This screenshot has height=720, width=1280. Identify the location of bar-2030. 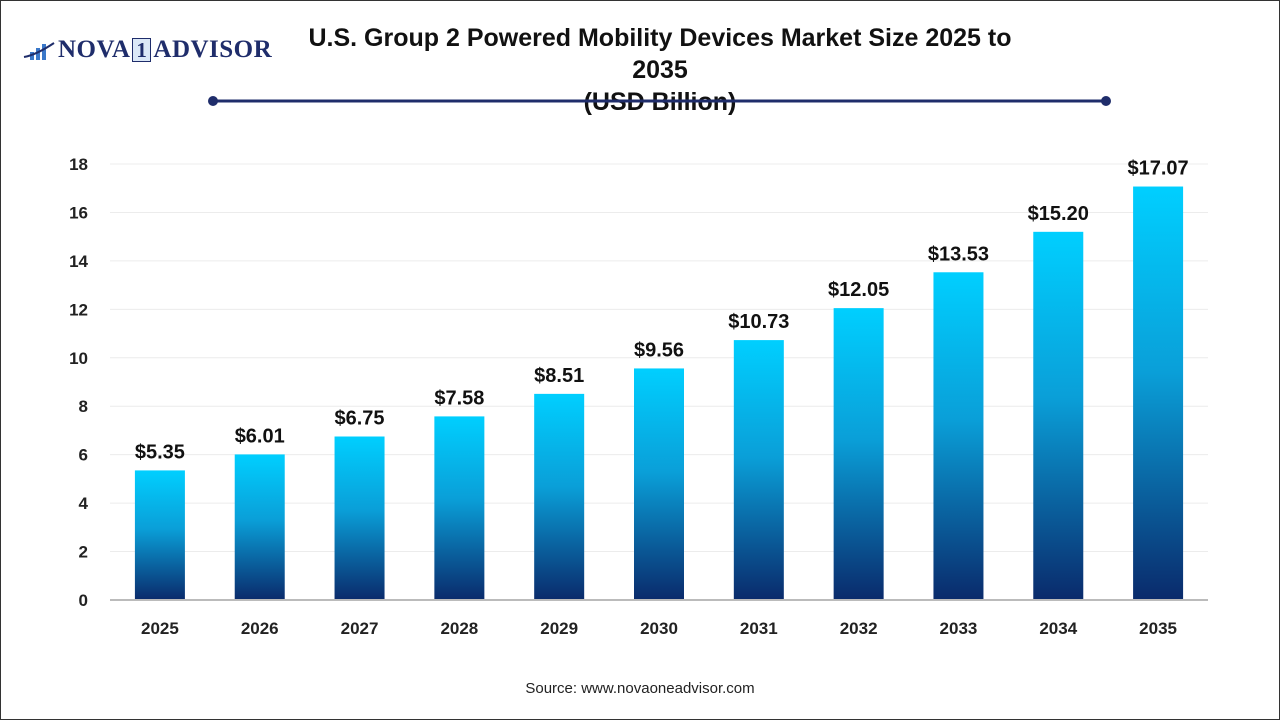
(659, 484).